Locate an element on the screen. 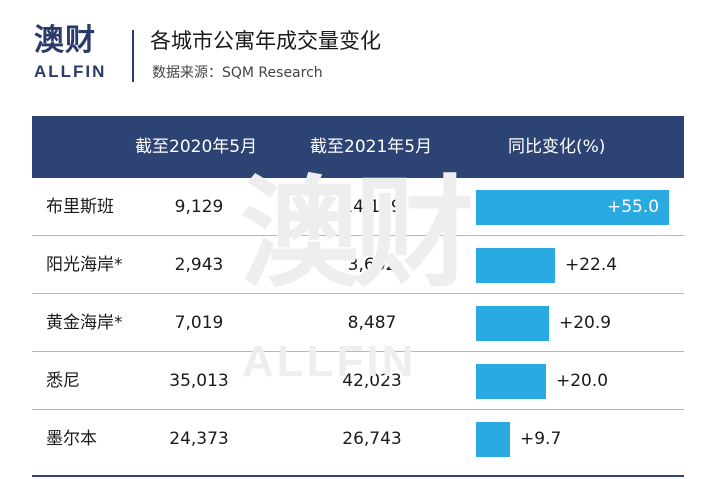  data-source: 数据来源：SQM Research is located at coordinates (237, 73).